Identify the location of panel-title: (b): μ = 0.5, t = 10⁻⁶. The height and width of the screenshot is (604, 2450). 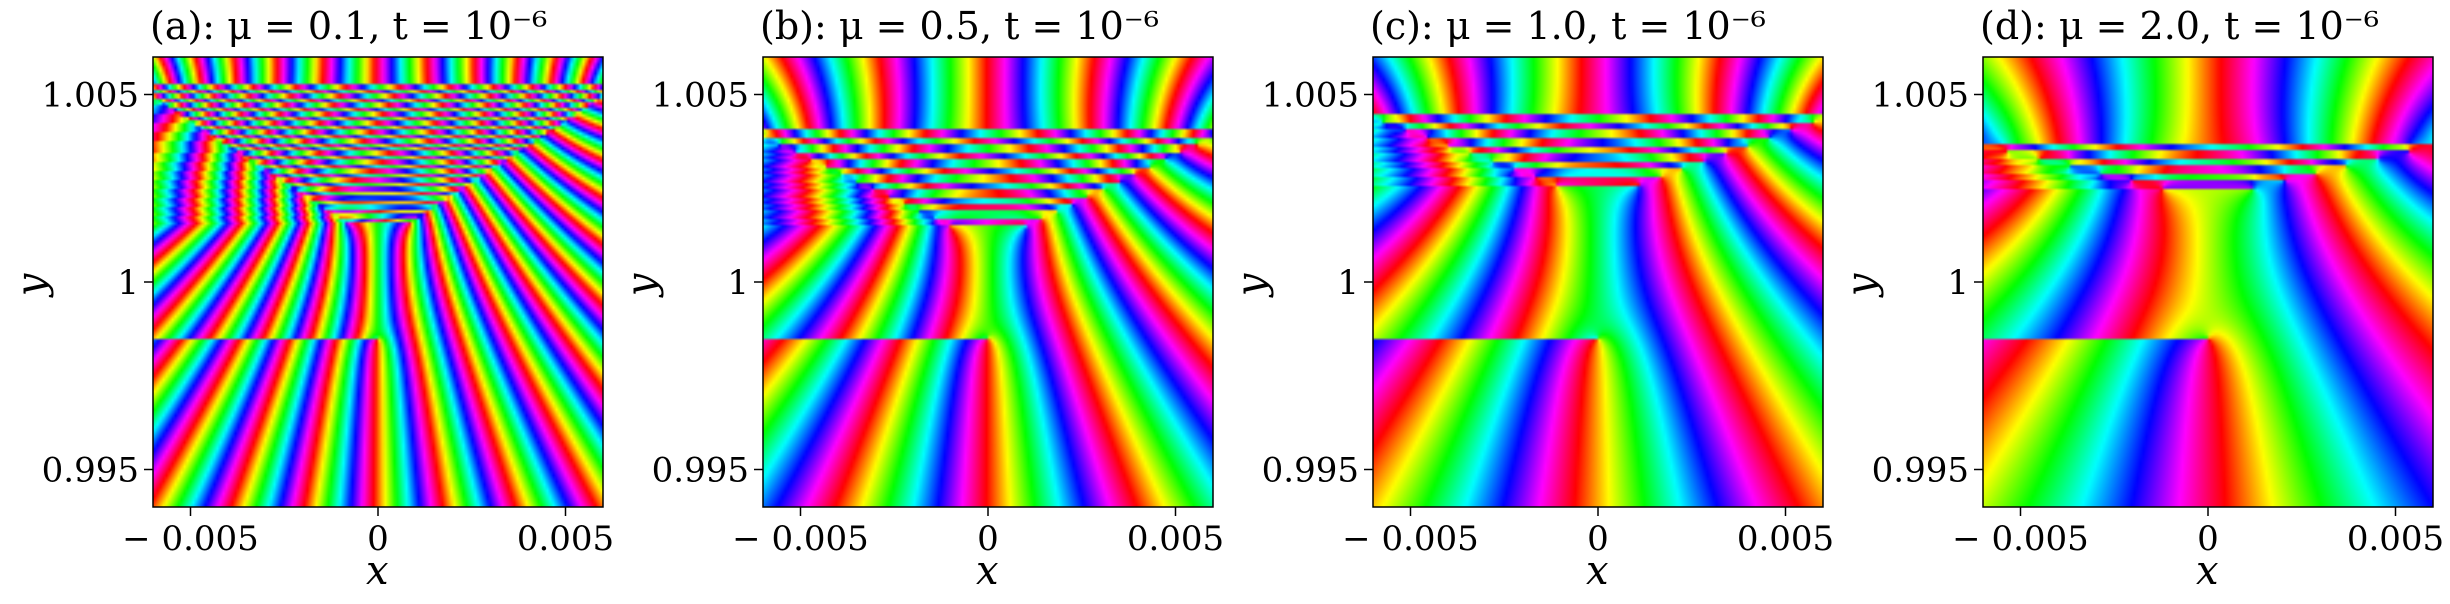
(960, 26).